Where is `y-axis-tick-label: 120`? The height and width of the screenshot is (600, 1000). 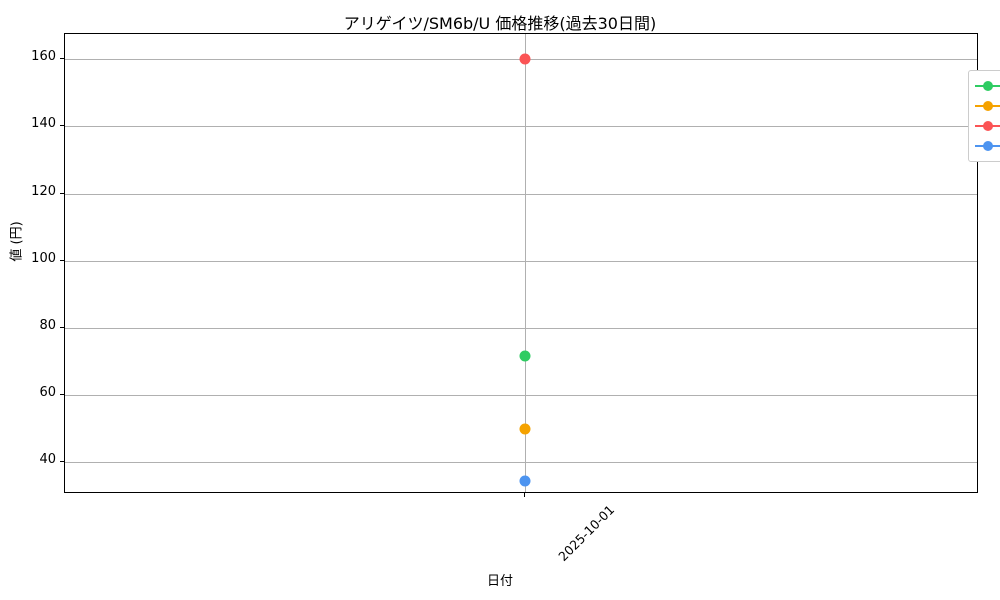
y-axis-tick-label: 120 is located at coordinates (43, 191).